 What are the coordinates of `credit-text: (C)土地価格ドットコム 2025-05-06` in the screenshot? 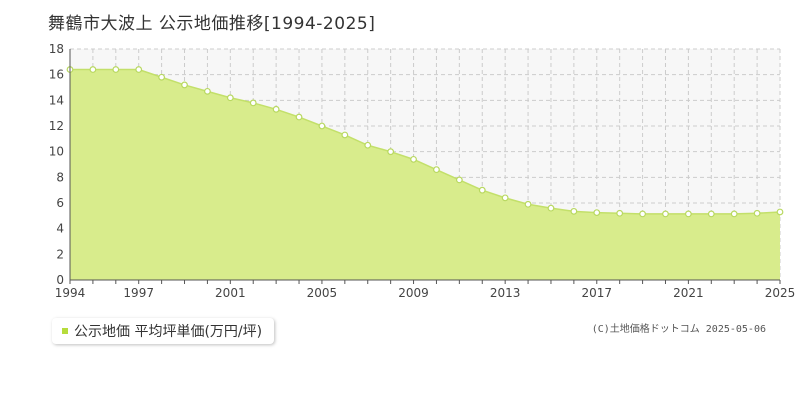 It's located at (678, 329).